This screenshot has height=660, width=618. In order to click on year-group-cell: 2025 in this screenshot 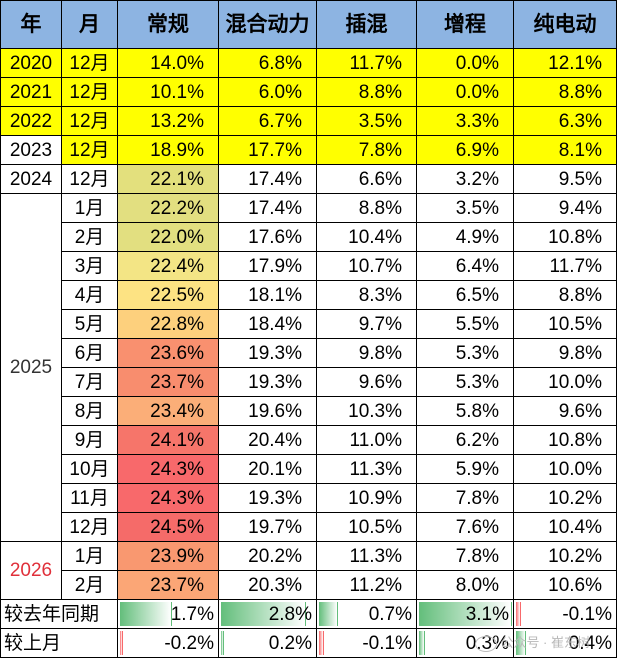, I will do `click(31, 367)`.